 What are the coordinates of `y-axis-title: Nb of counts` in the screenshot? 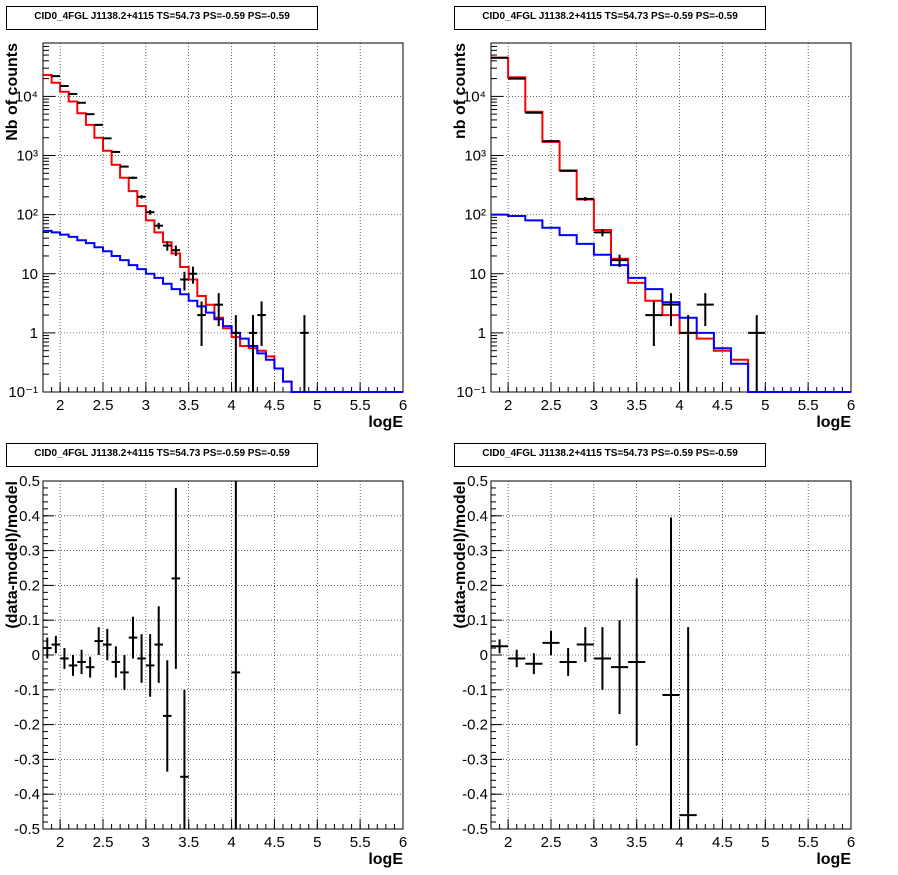 It's located at (12, 92).